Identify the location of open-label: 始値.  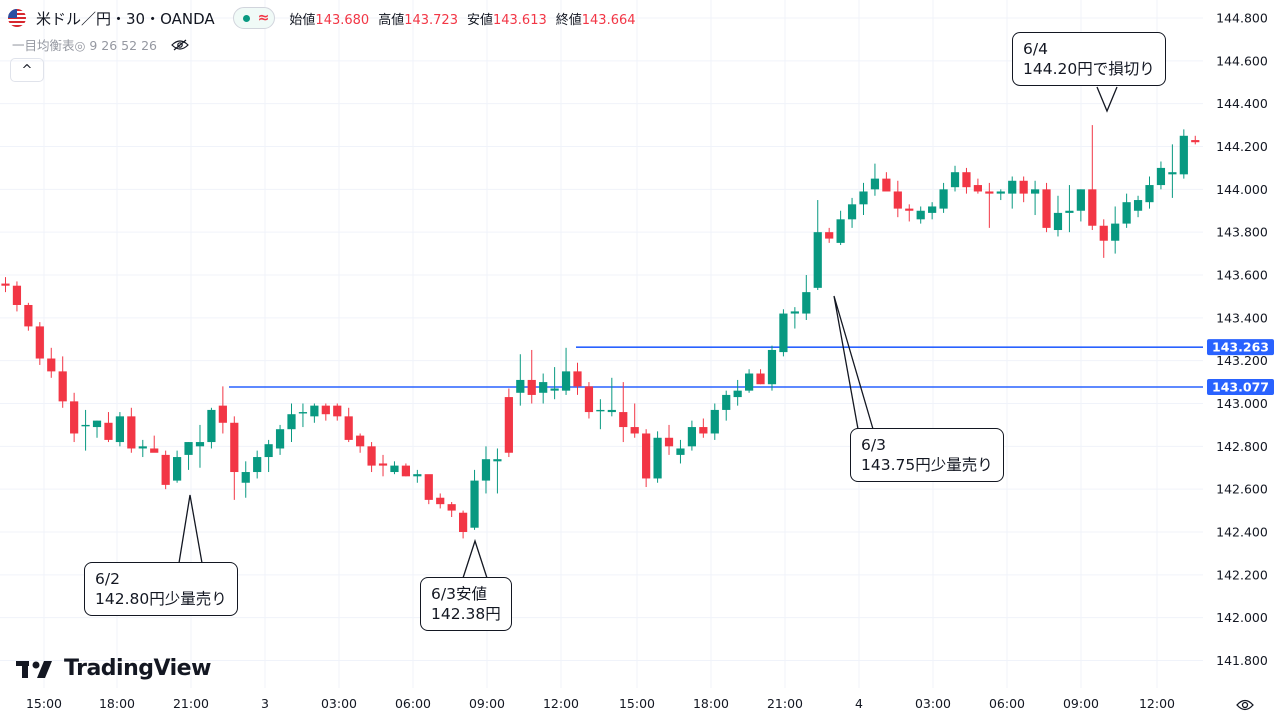
(302, 20).